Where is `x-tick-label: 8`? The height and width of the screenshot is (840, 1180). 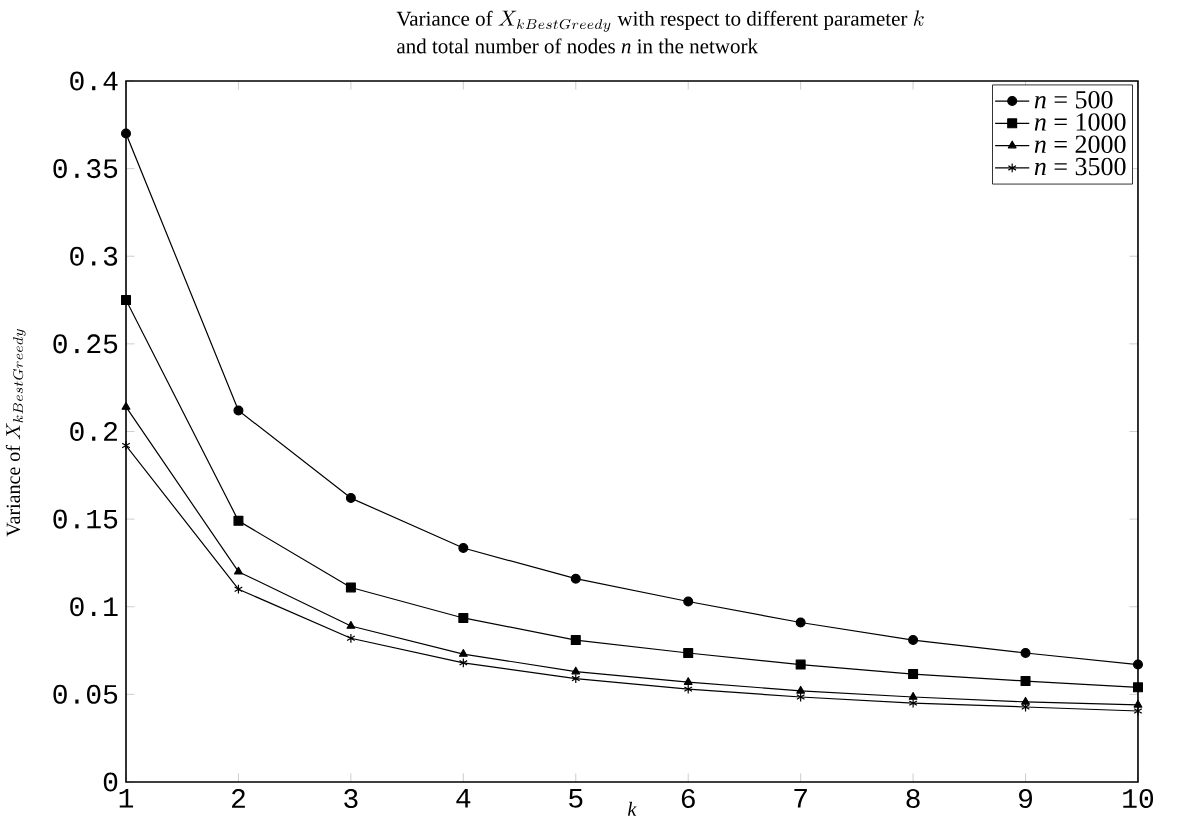 x-tick-label: 8 is located at coordinates (913, 799).